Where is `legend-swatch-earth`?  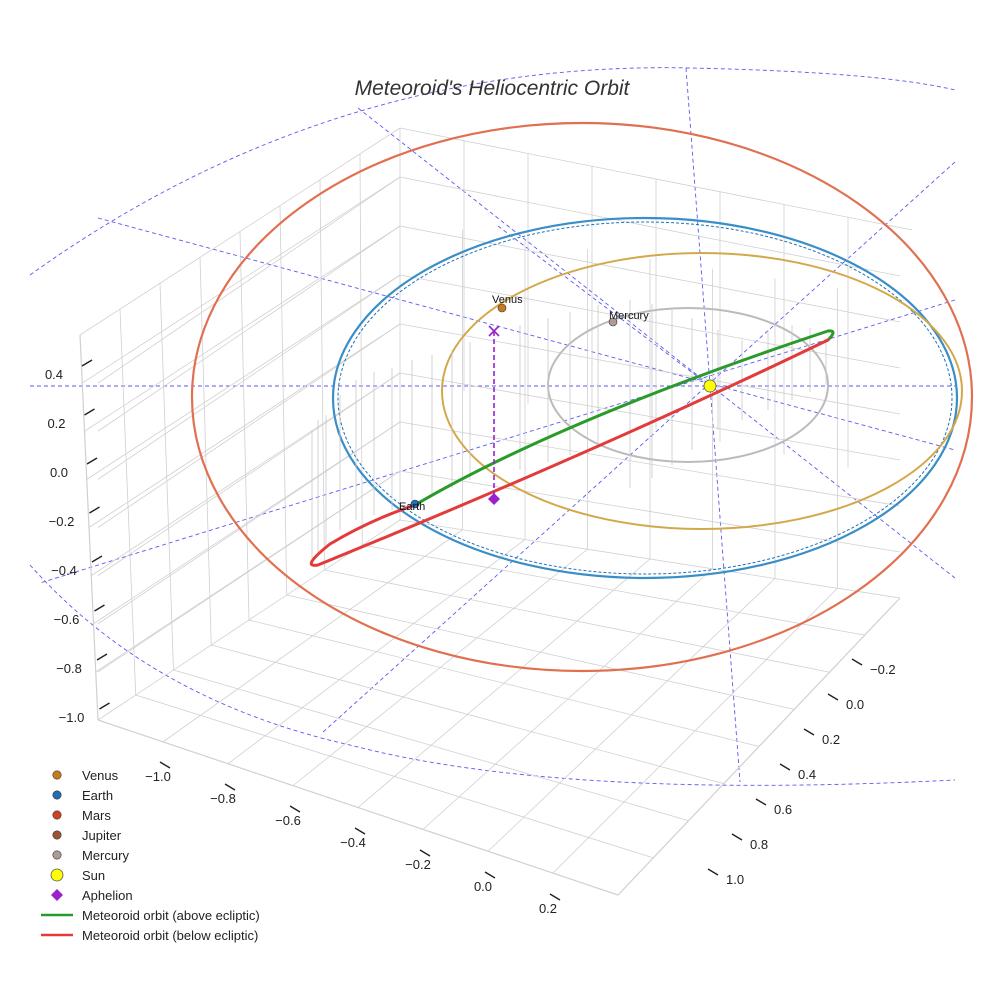 legend-swatch-earth is located at coordinates (57, 795).